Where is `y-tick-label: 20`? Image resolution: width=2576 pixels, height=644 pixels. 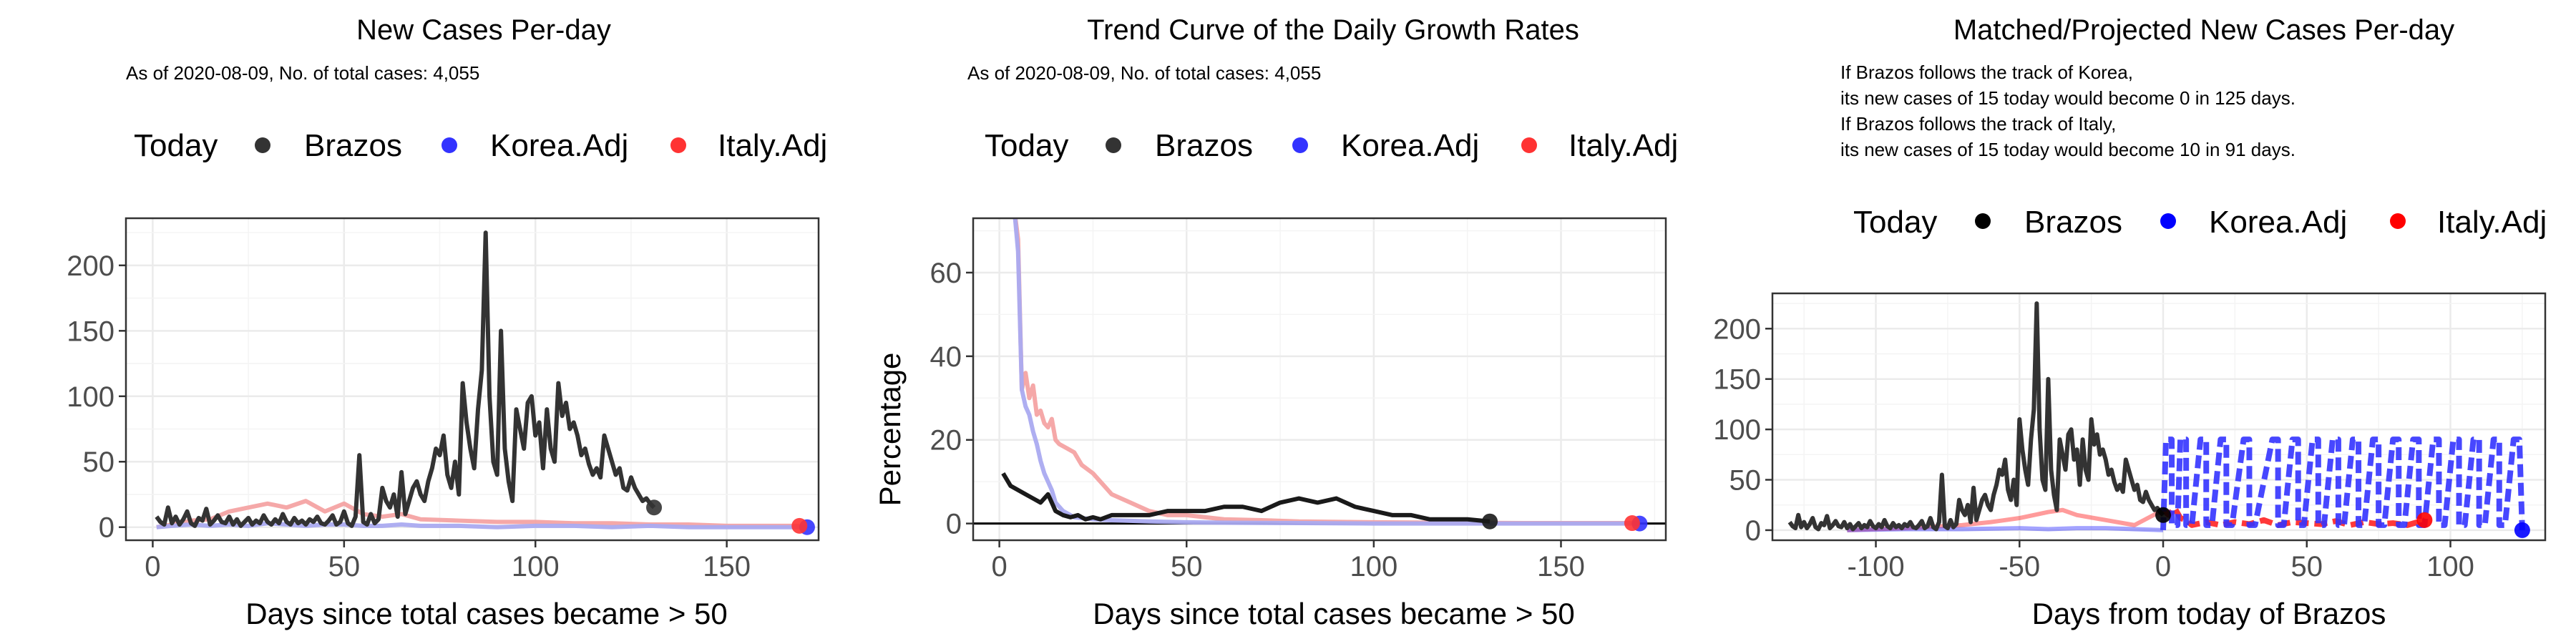
y-tick-label: 20 is located at coordinates (946, 441).